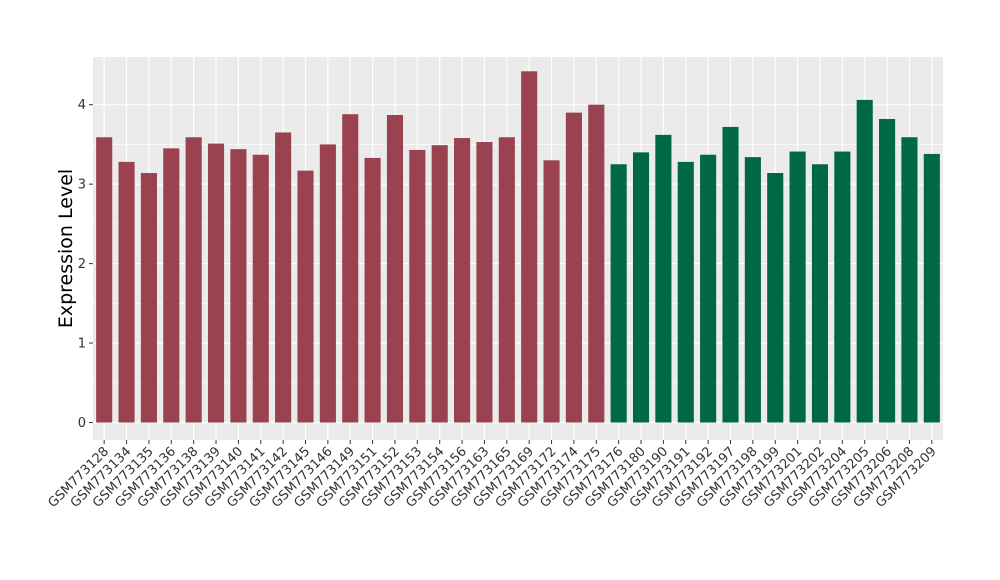 This screenshot has height=580, width=1000. Describe the element at coordinates (350, 268) in the screenshot. I see `bar-GSM773149` at that location.